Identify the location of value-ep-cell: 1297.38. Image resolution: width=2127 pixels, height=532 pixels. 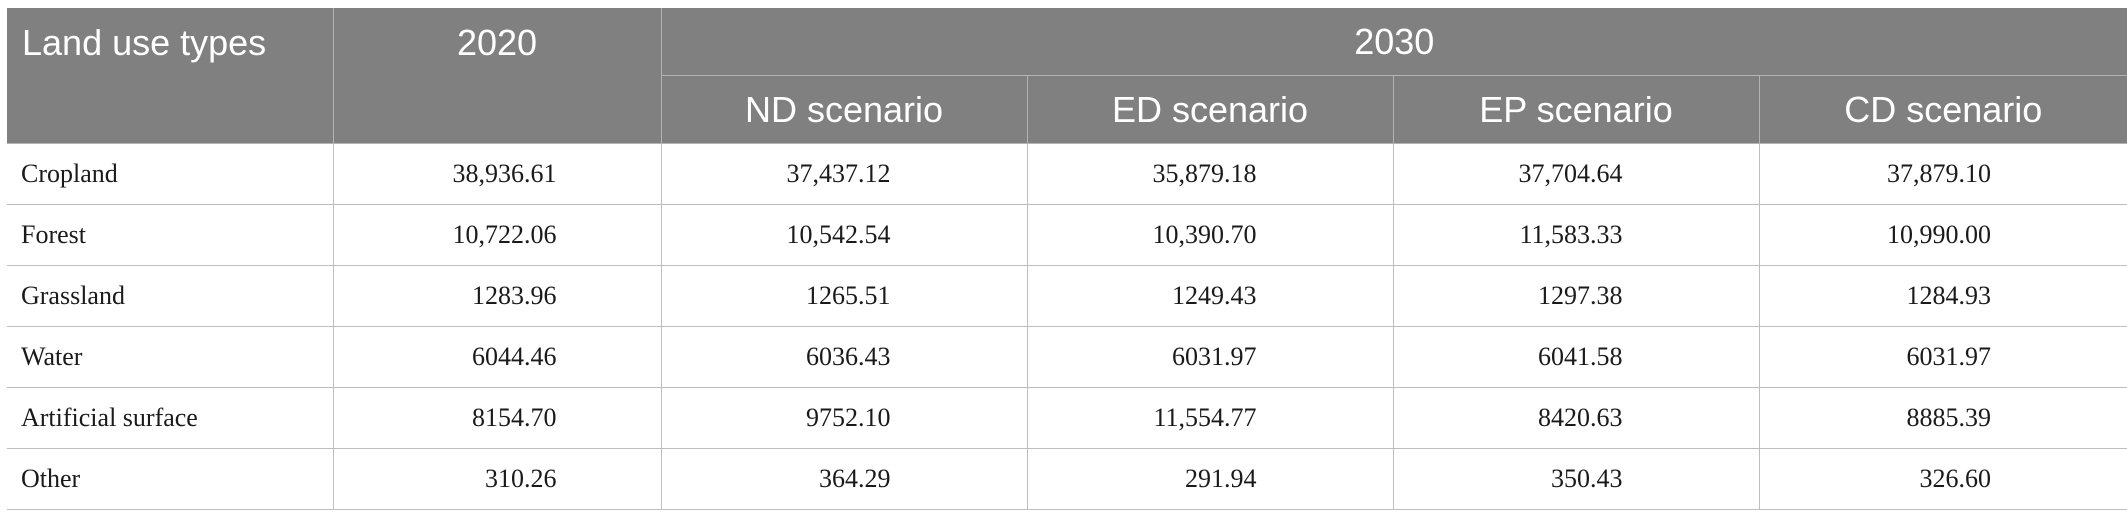
(1576, 296).